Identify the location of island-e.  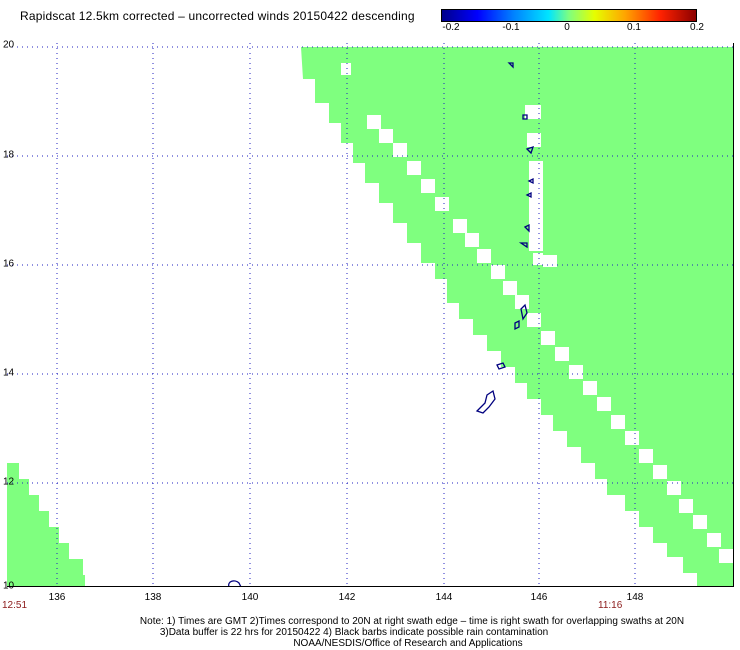
(530, 181).